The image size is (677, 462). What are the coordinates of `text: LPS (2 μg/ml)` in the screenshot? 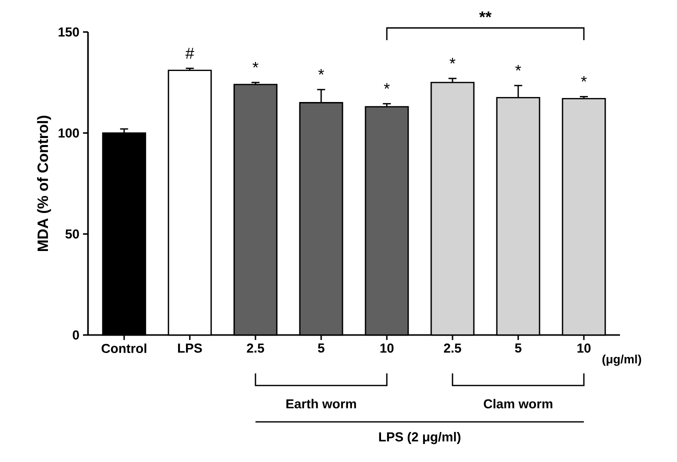 It's located at (419, 438).